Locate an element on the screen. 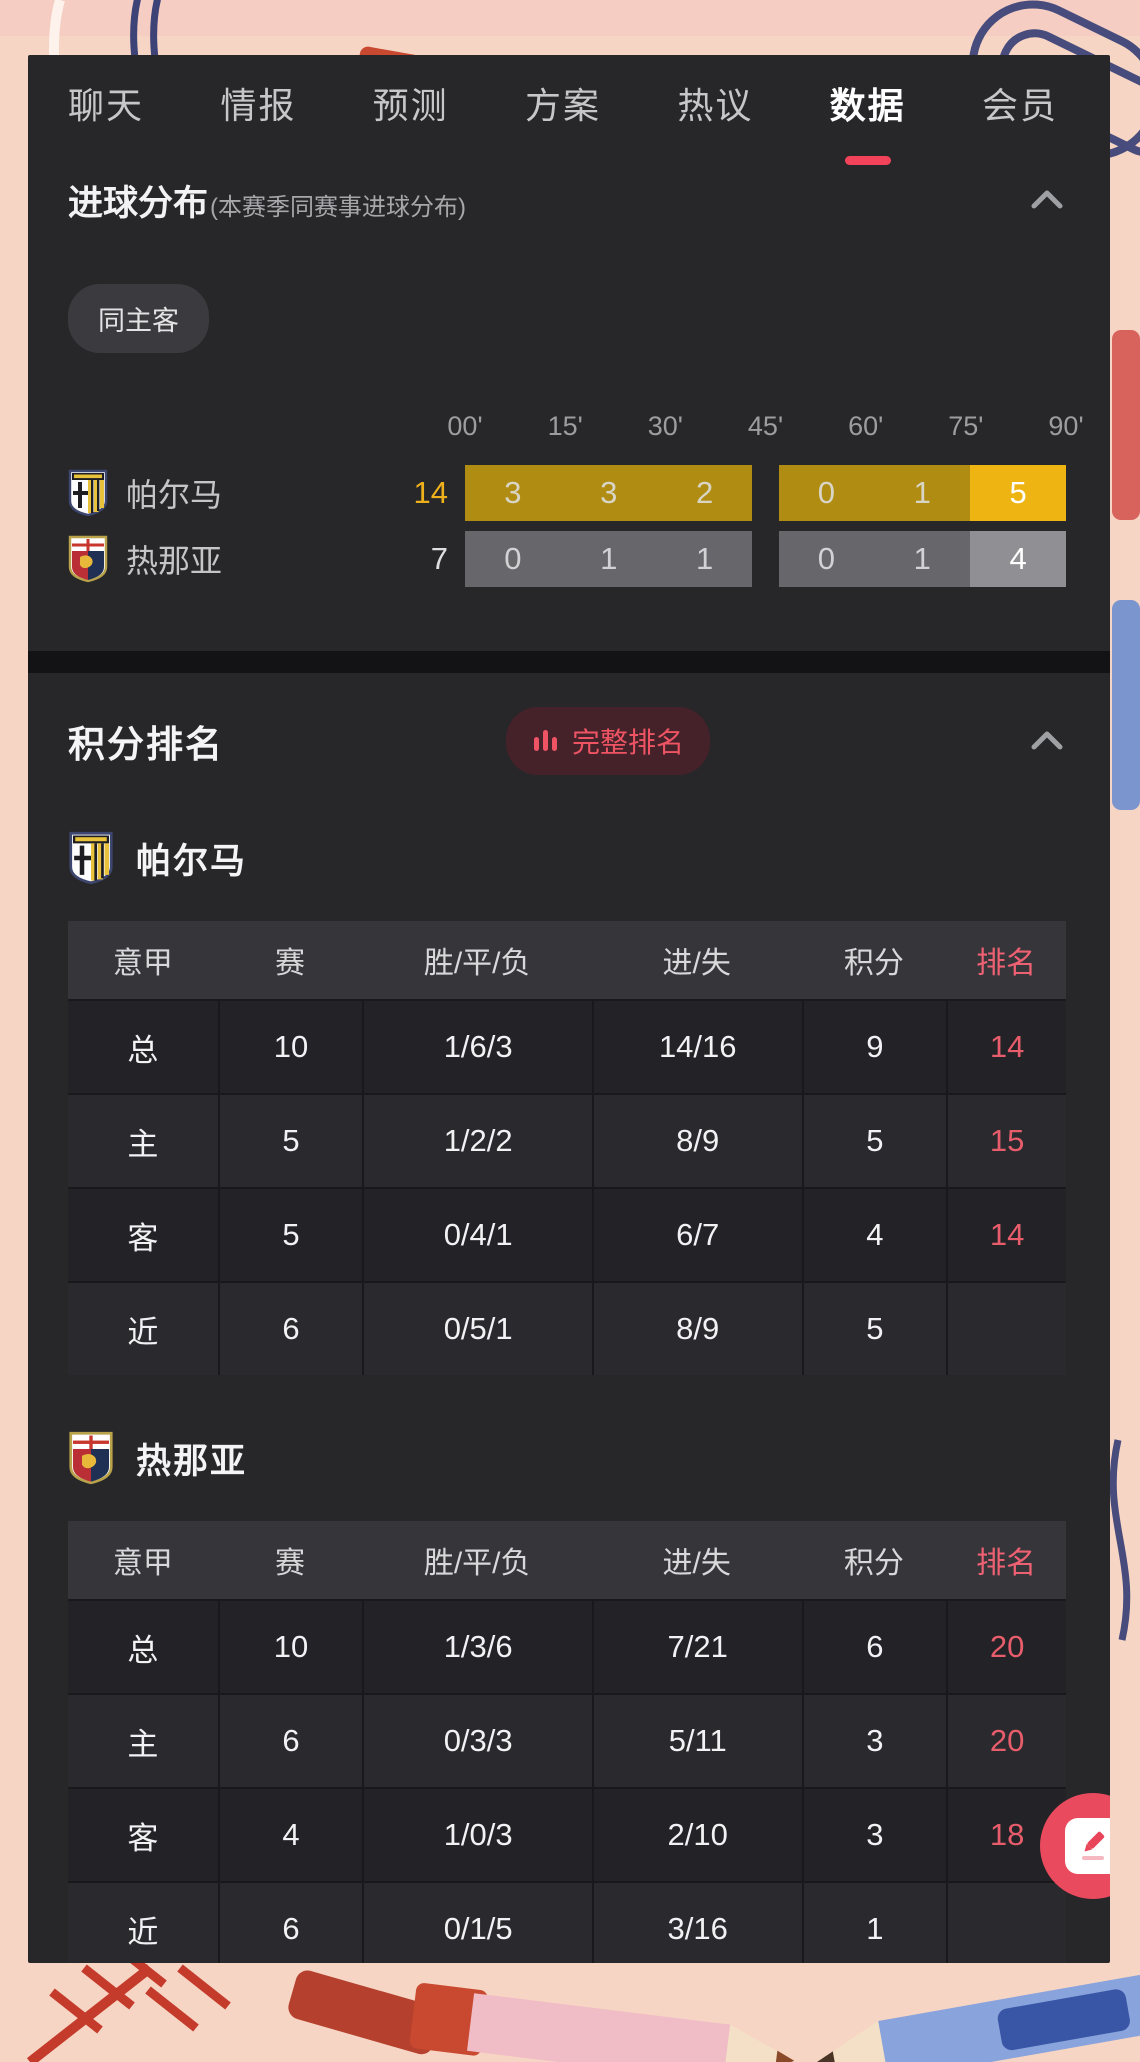  table-row: 总 10 1/3/6 7/21 6 20 is located at coordinates (567, 1646).